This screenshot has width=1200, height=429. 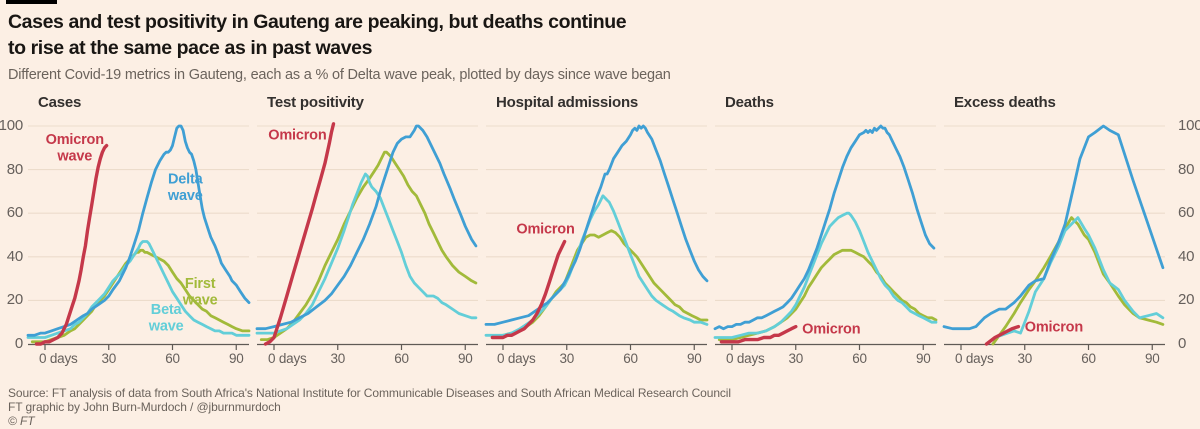 I want to click on chart-panel-deaths: Deaths 0 days 30 60 90 Omicron, so click(x=825, y=234).